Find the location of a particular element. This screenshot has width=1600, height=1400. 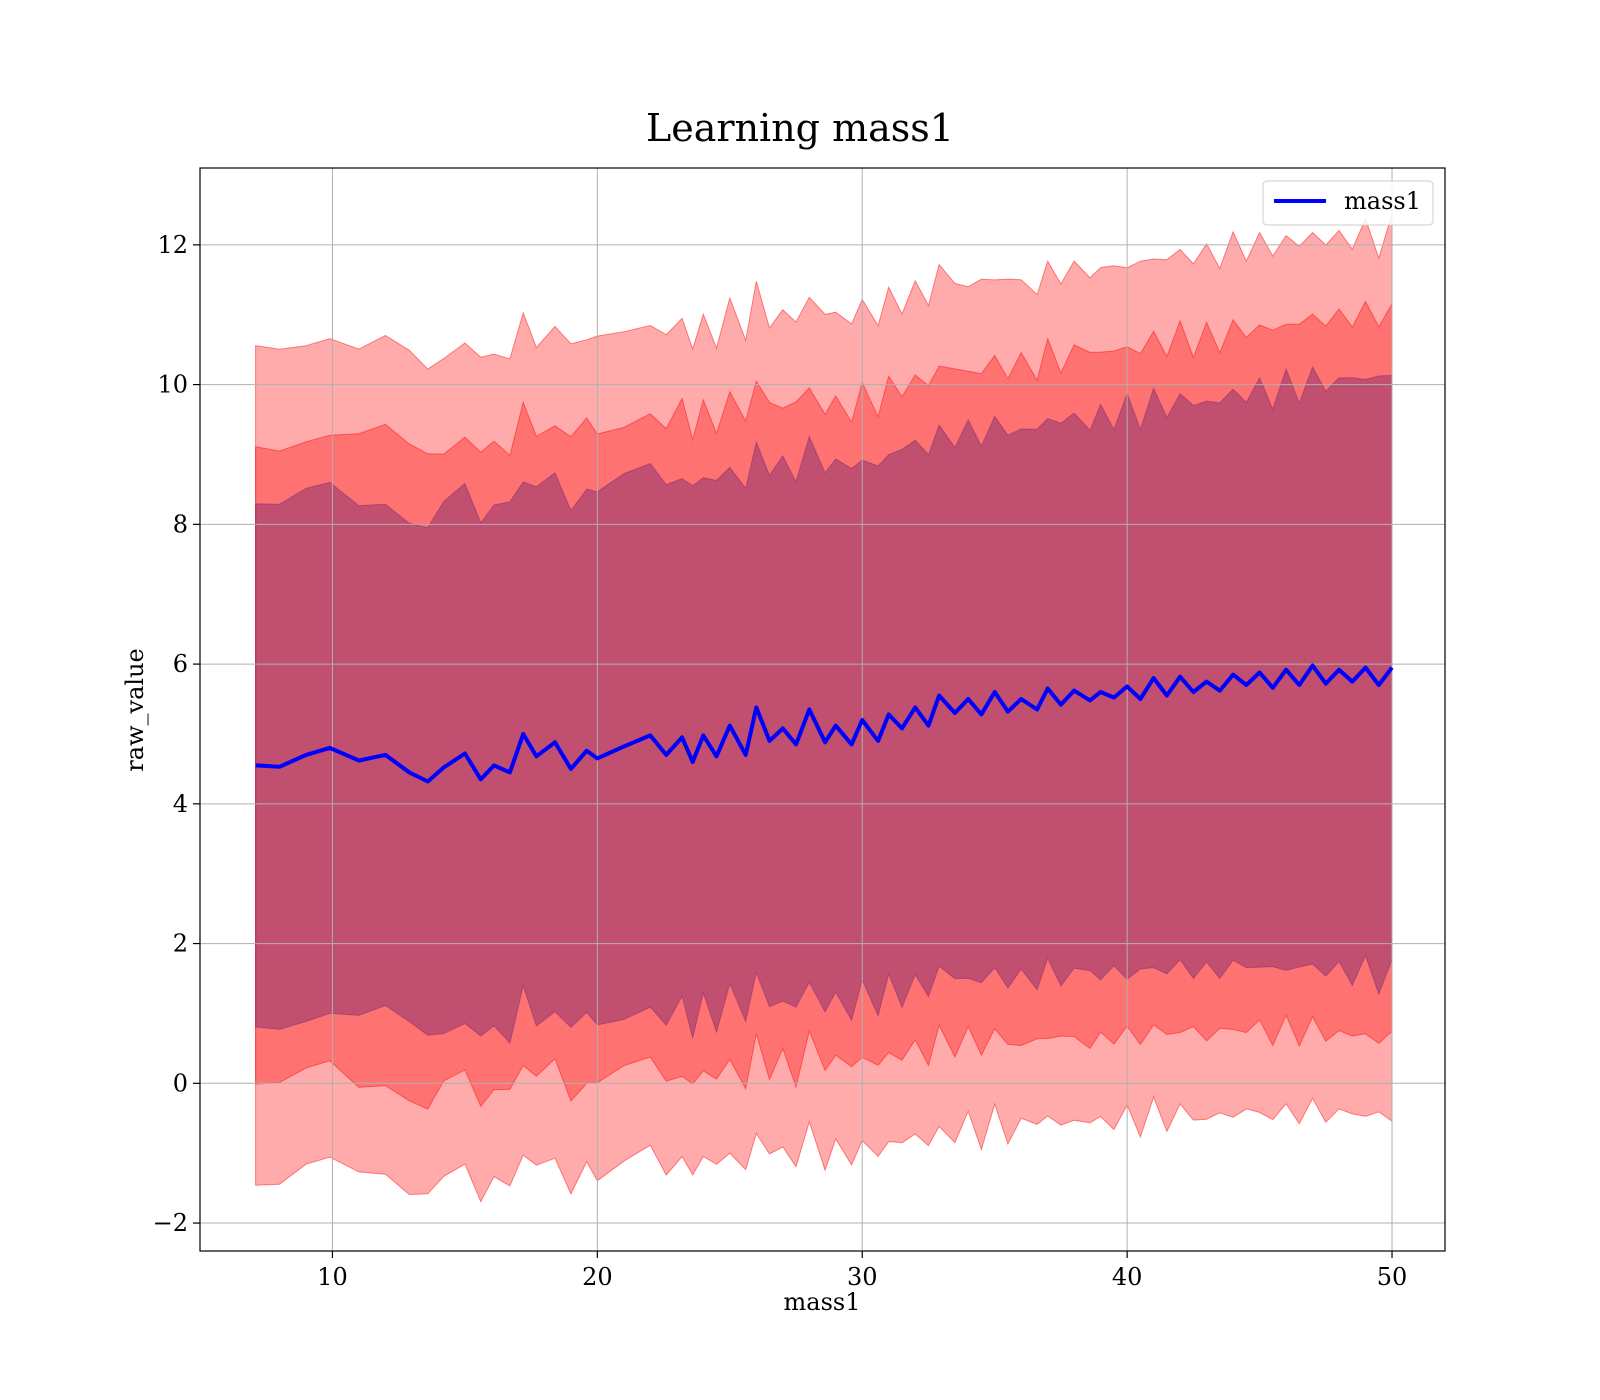

x-tick-label: 10 is located at coordinates (332, 1277).